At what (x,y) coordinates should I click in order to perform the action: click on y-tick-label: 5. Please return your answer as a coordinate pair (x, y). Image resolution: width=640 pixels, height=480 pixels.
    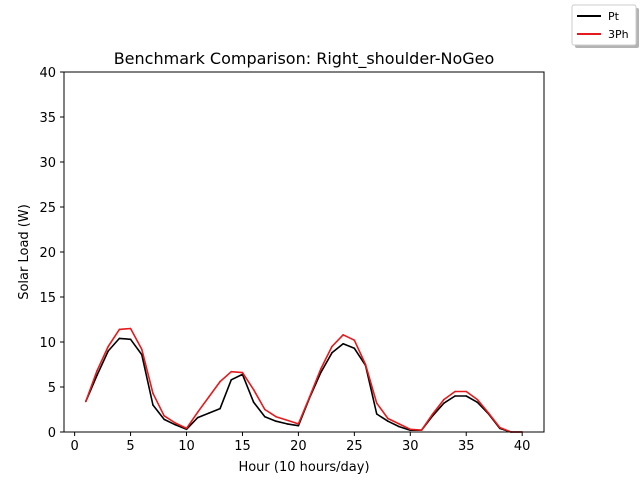
    Looking at the image, I should click on (52, 388).